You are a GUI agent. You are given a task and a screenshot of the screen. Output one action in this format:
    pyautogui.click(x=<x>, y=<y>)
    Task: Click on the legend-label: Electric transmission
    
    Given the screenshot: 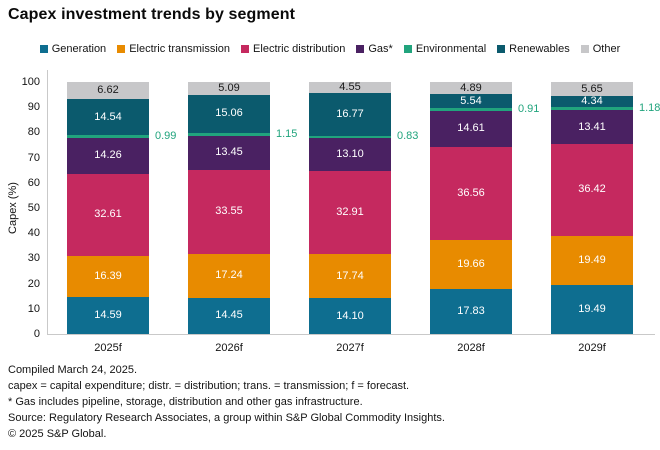 What is the action you would take?
    pyautogui.click(x=180, y=49)
    